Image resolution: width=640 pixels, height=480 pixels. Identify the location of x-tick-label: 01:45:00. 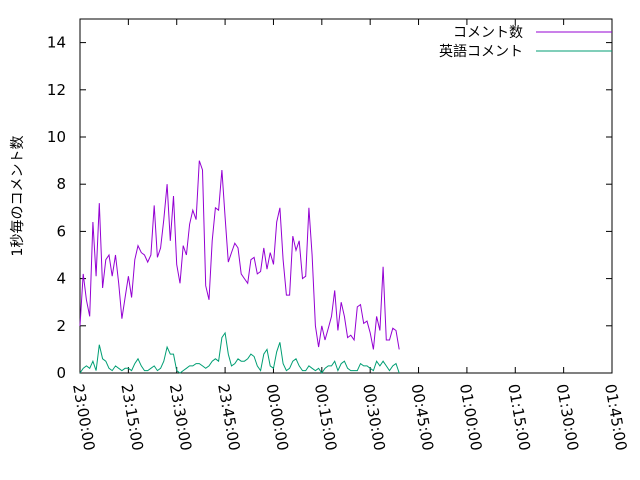
(615, 417).